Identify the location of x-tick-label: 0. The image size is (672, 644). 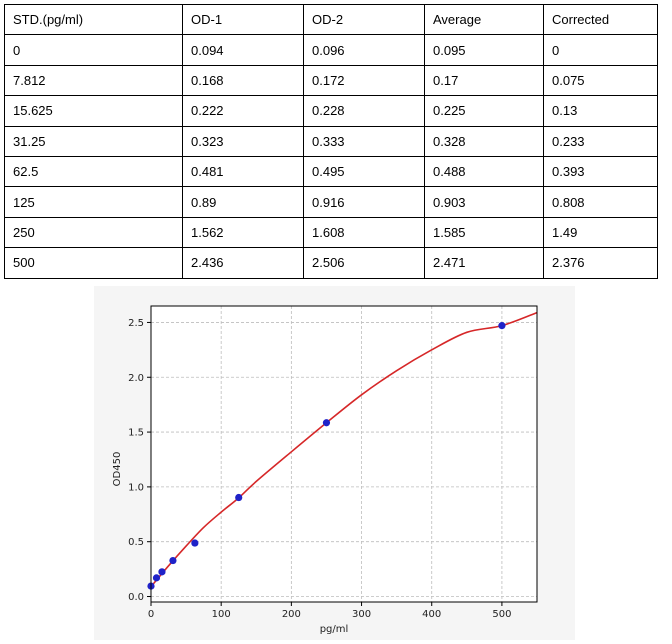
(151, 614).